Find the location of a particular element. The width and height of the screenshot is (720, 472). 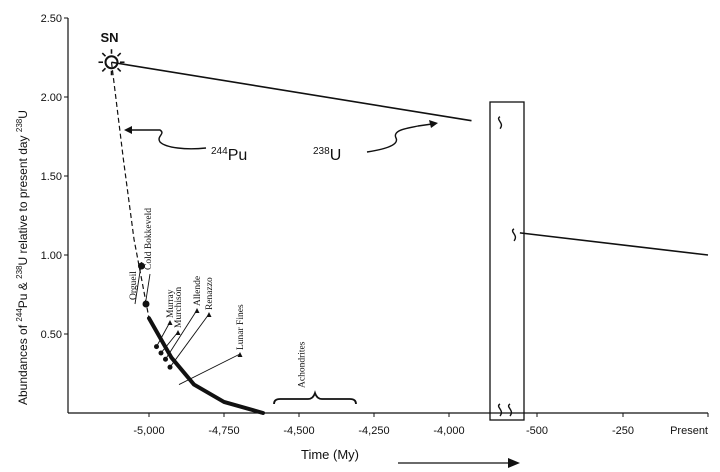

series-u238-label: 238U is located at coordinates (327, 155).